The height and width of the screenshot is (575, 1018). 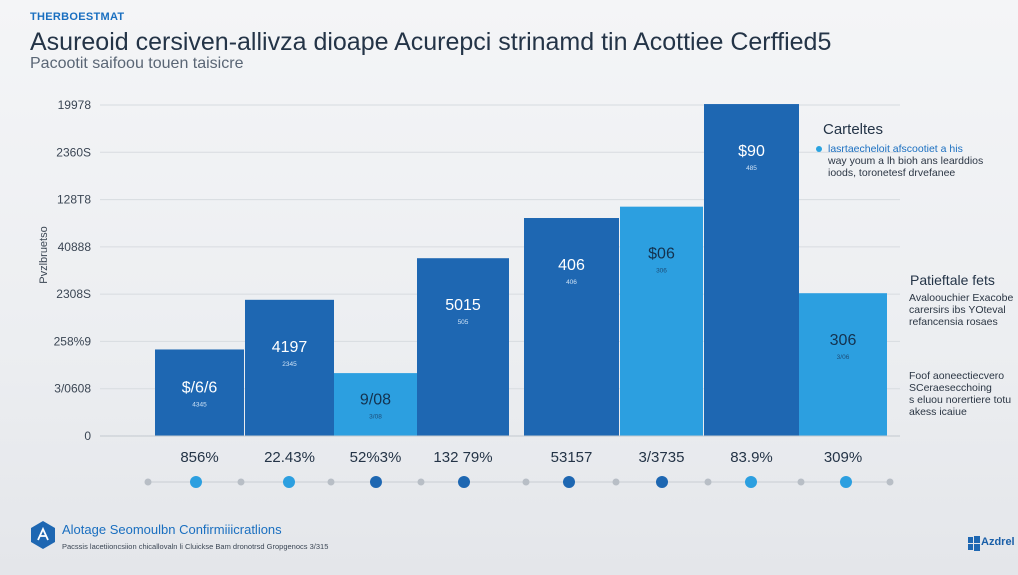 What do you see at coordinates (961, 298) in the screenshot?
I see `side-note-line: Avaloouchier Exacobe` at bounding box center [961, 298].